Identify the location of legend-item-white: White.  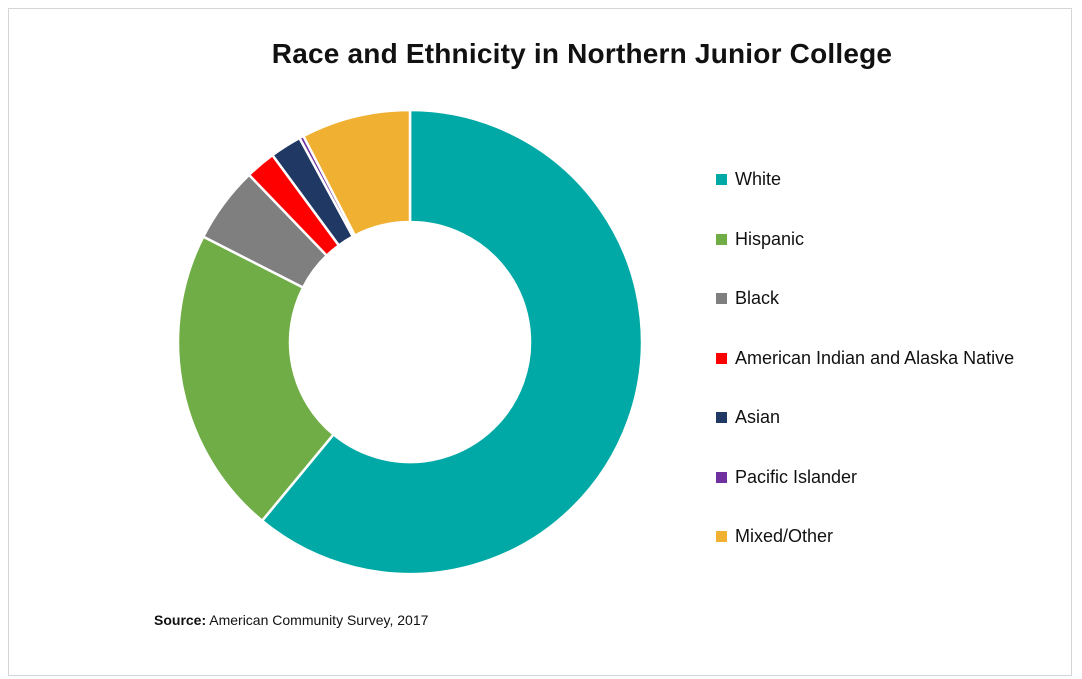
(891, 180).